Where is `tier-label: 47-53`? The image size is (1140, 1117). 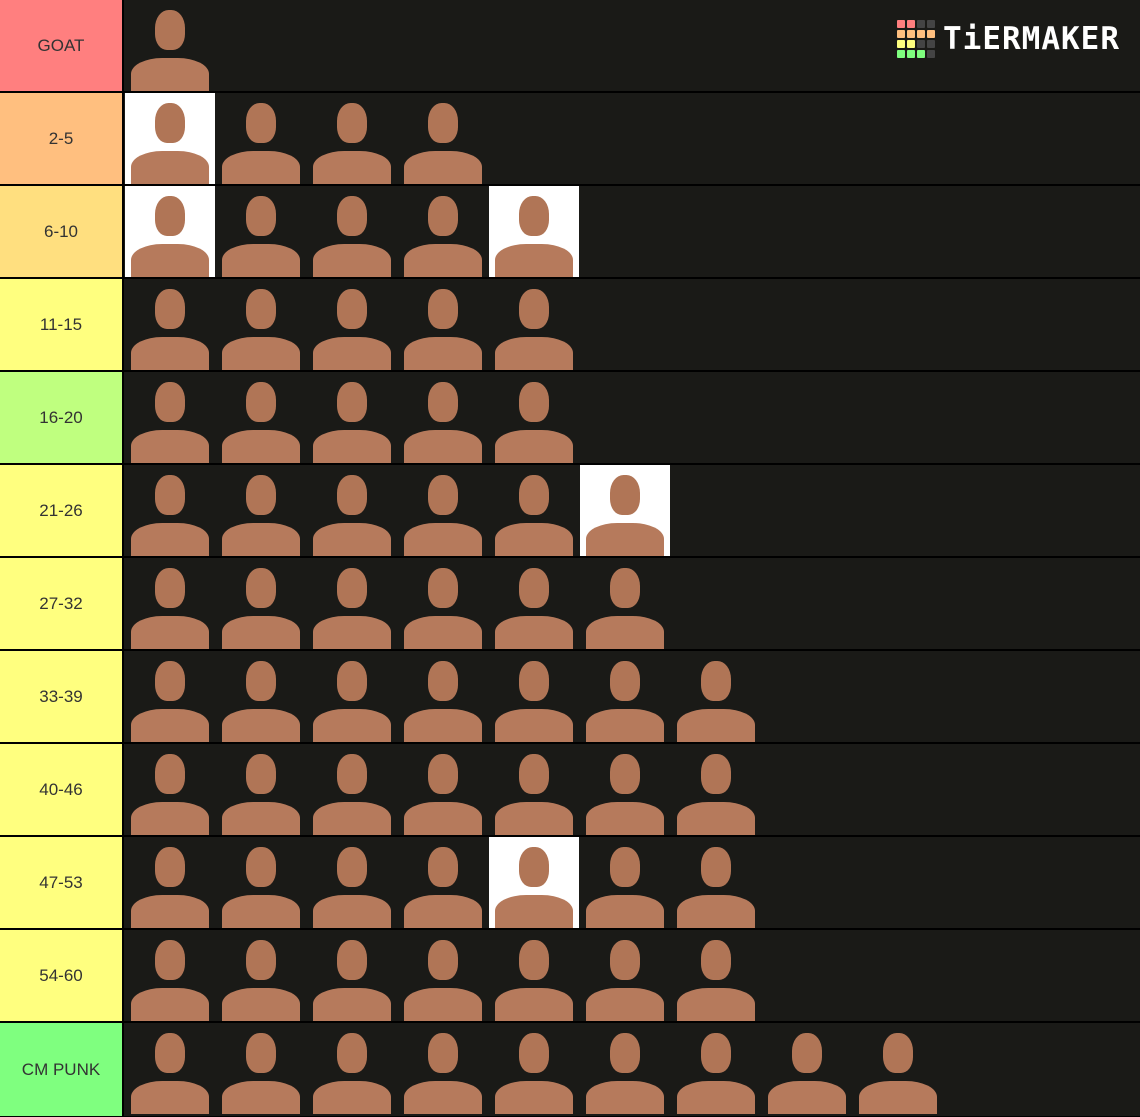
tier-label: 47-53 is located at coordinates (62, 882).